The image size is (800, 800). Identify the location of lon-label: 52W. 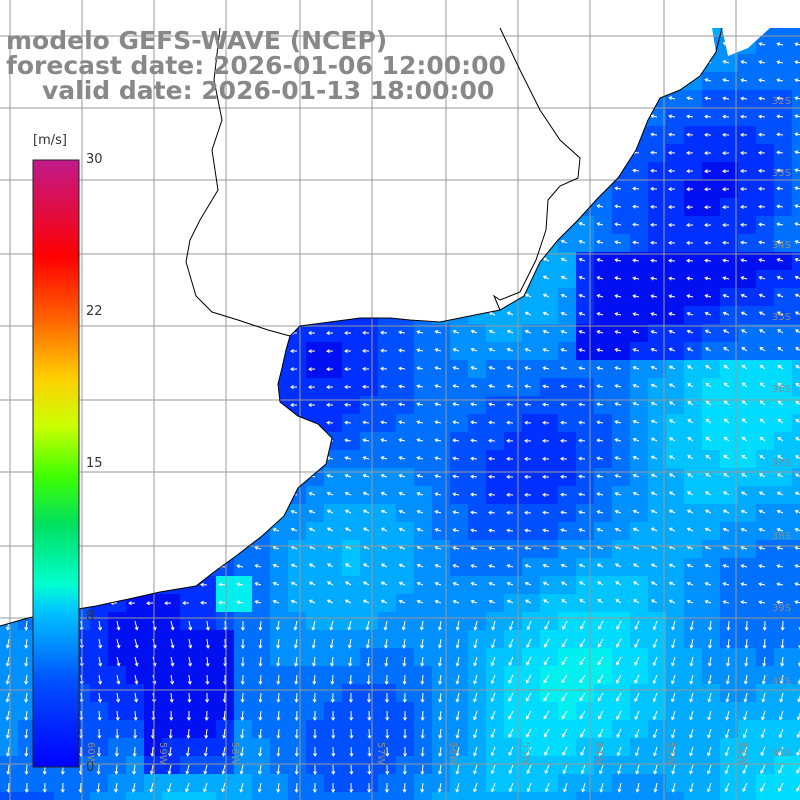
(742, 753).